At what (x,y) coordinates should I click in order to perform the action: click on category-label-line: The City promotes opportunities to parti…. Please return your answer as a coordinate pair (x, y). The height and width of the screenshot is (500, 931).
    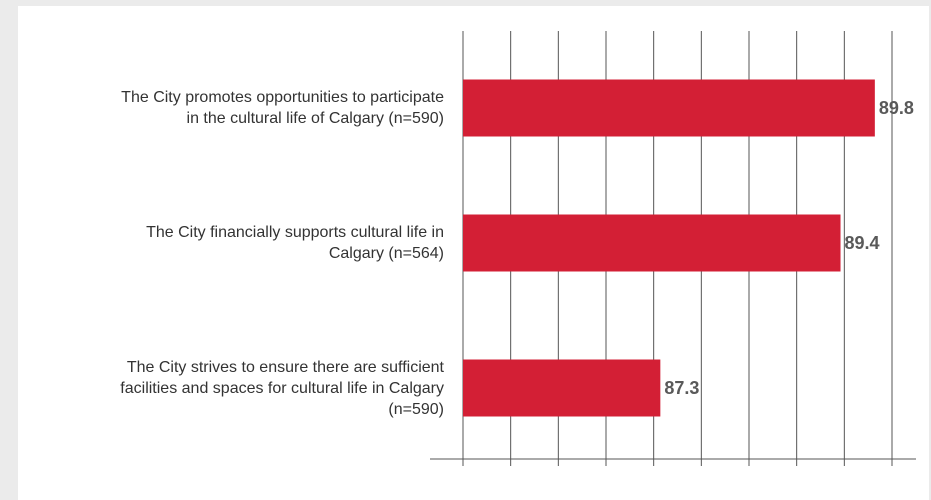
    Looking at the image, I should click on (282, 97).